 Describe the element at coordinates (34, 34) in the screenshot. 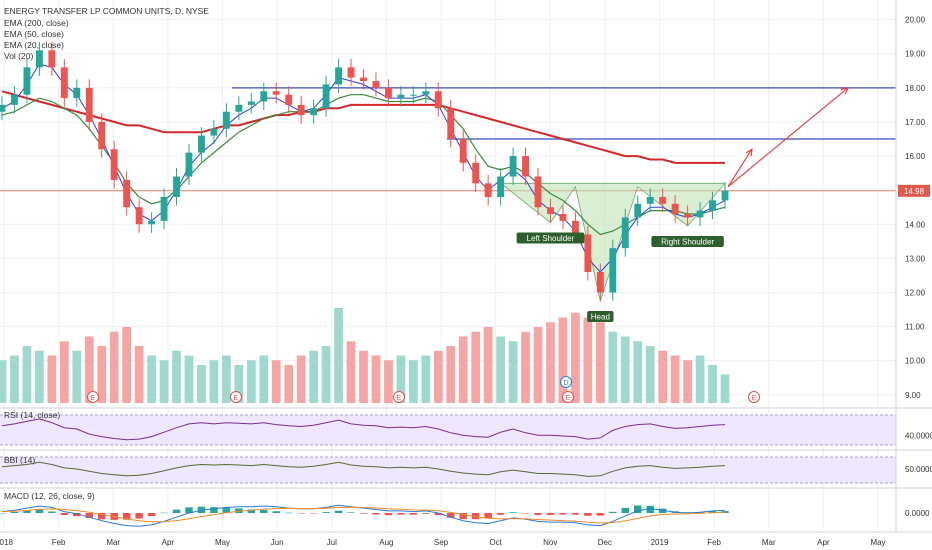

I see `legend-ema50: EMA (50, close)` at that location.